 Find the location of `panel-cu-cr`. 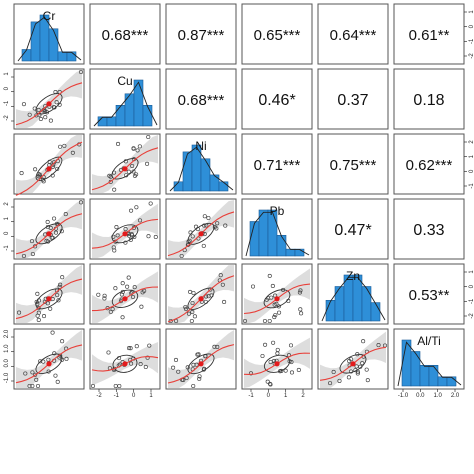

panel-cu-cr is located at coordinates (49, 99).